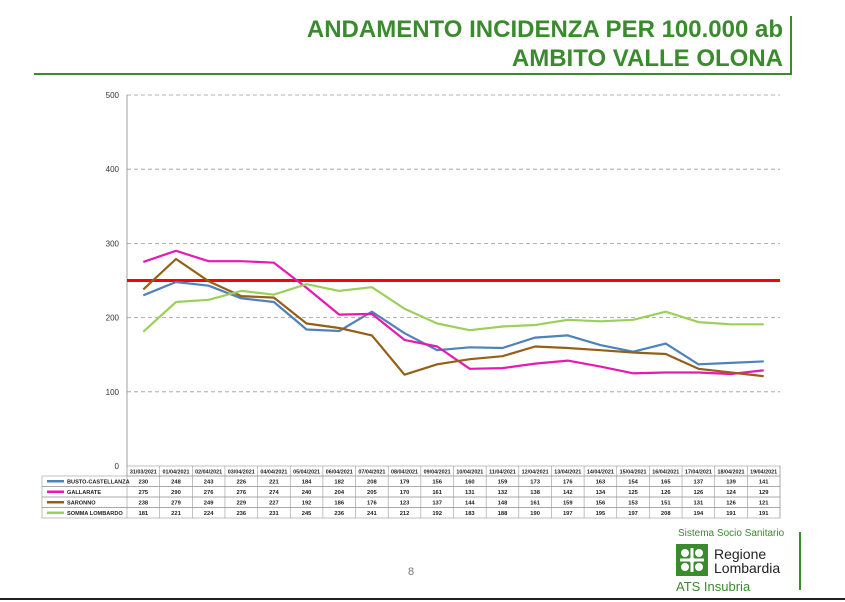 The height and width of the screenshot is (602, 845). Describe the element at coordinates (568, 493) in the screenshot. I see `data-label: 142` at that location.